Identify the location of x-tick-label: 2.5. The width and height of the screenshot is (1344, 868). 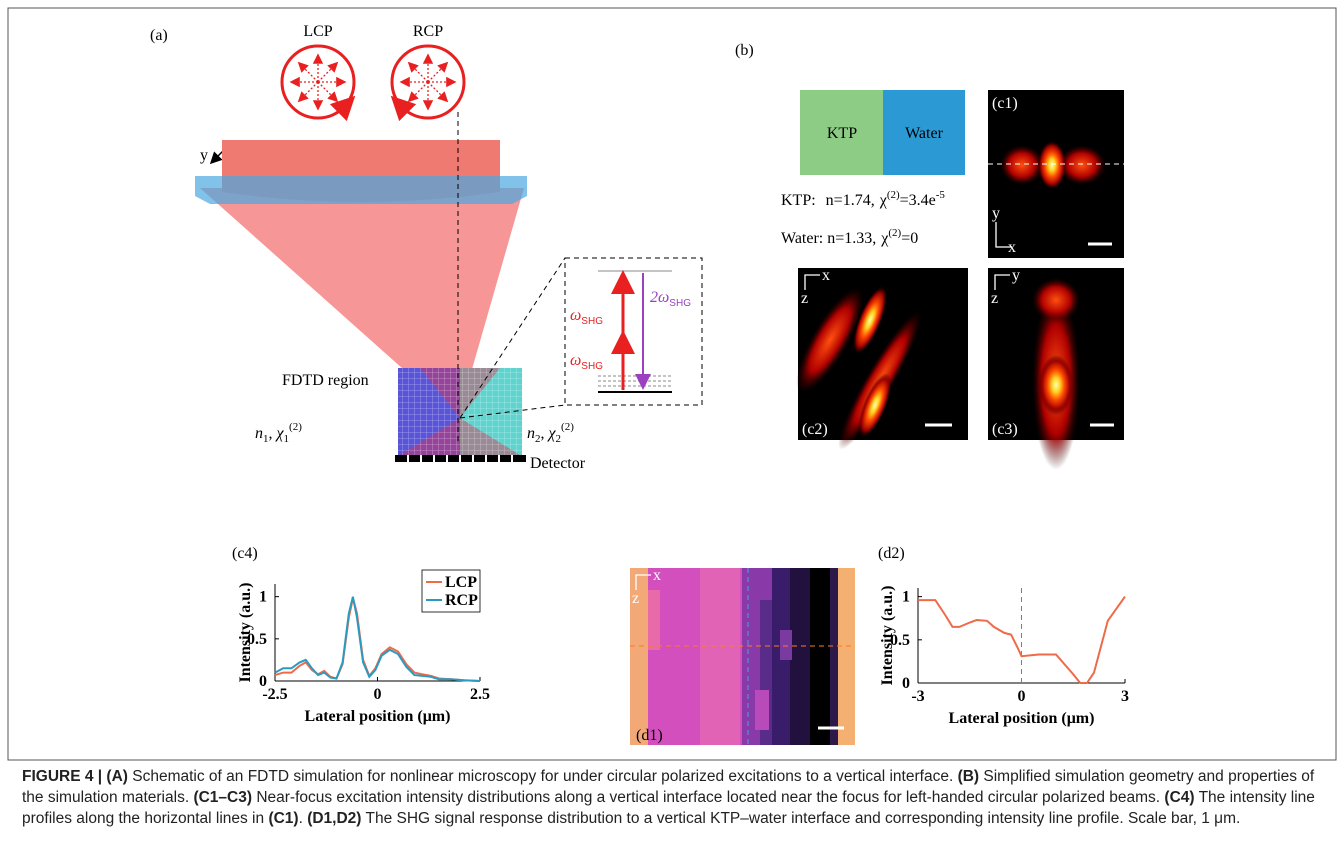
(480, 694).